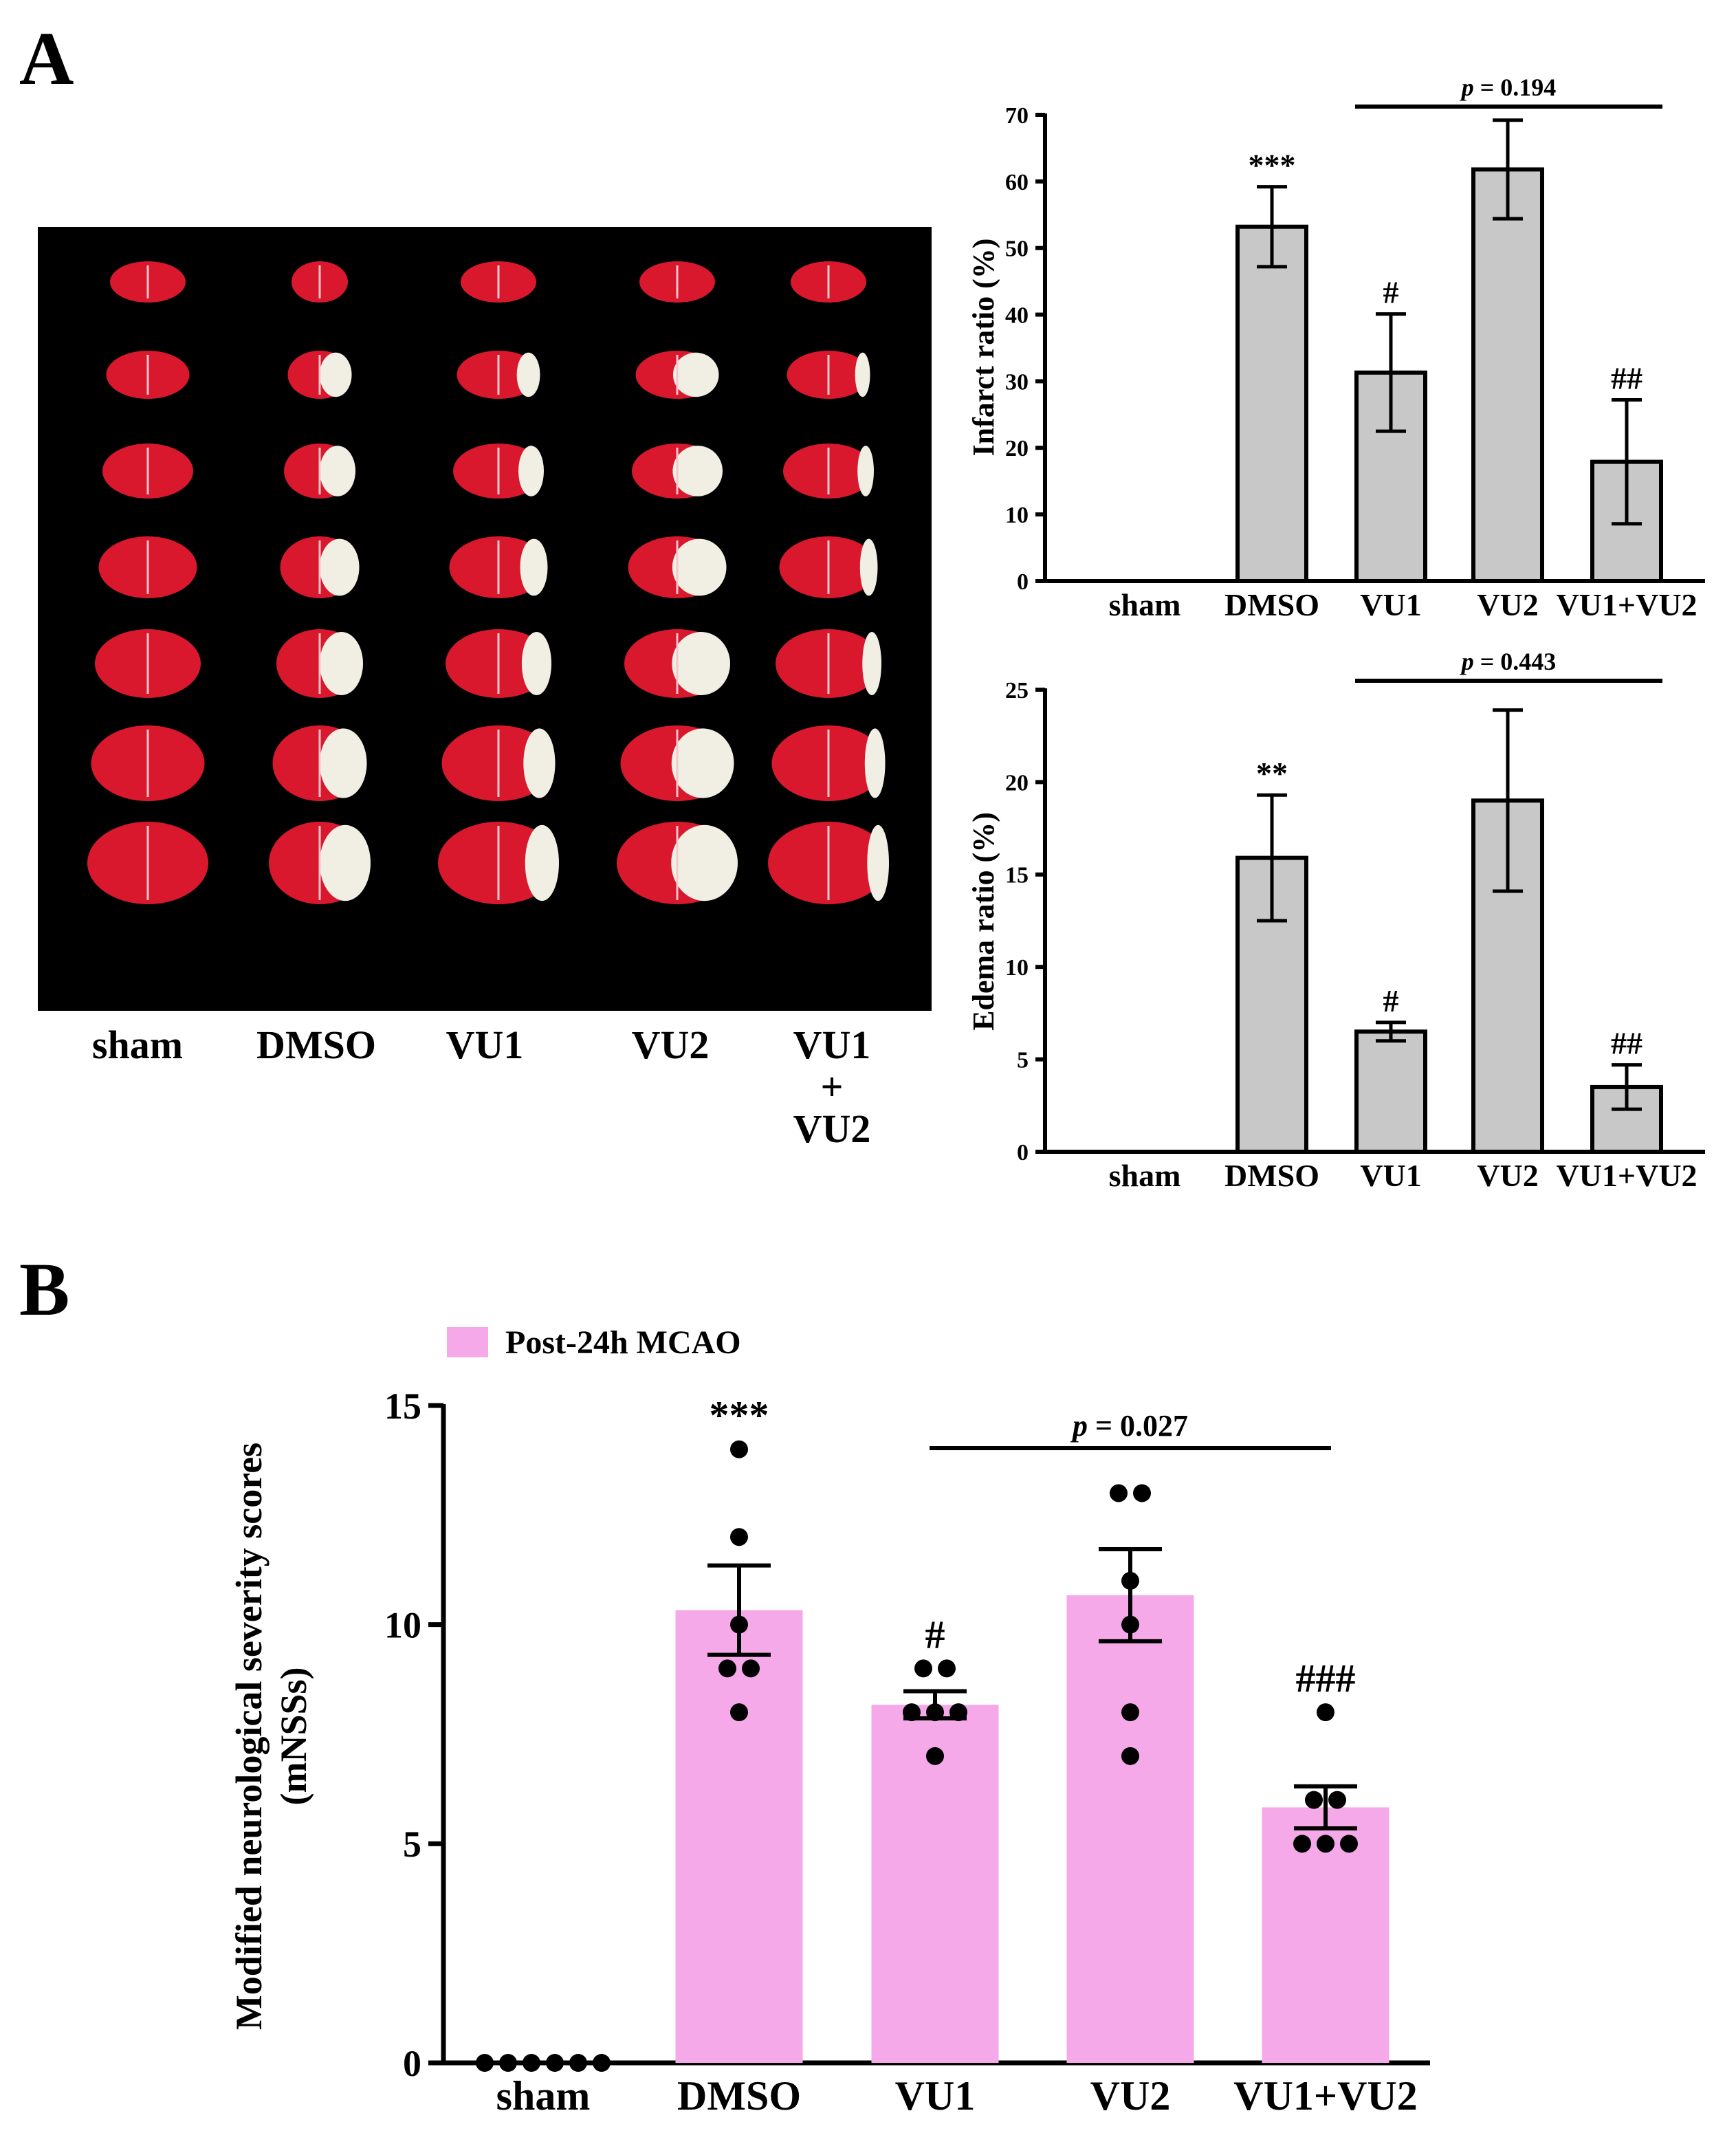 This screenshot has height=2144, width=1736. I want to click on significance-annotation: #, so click(1391, 292).